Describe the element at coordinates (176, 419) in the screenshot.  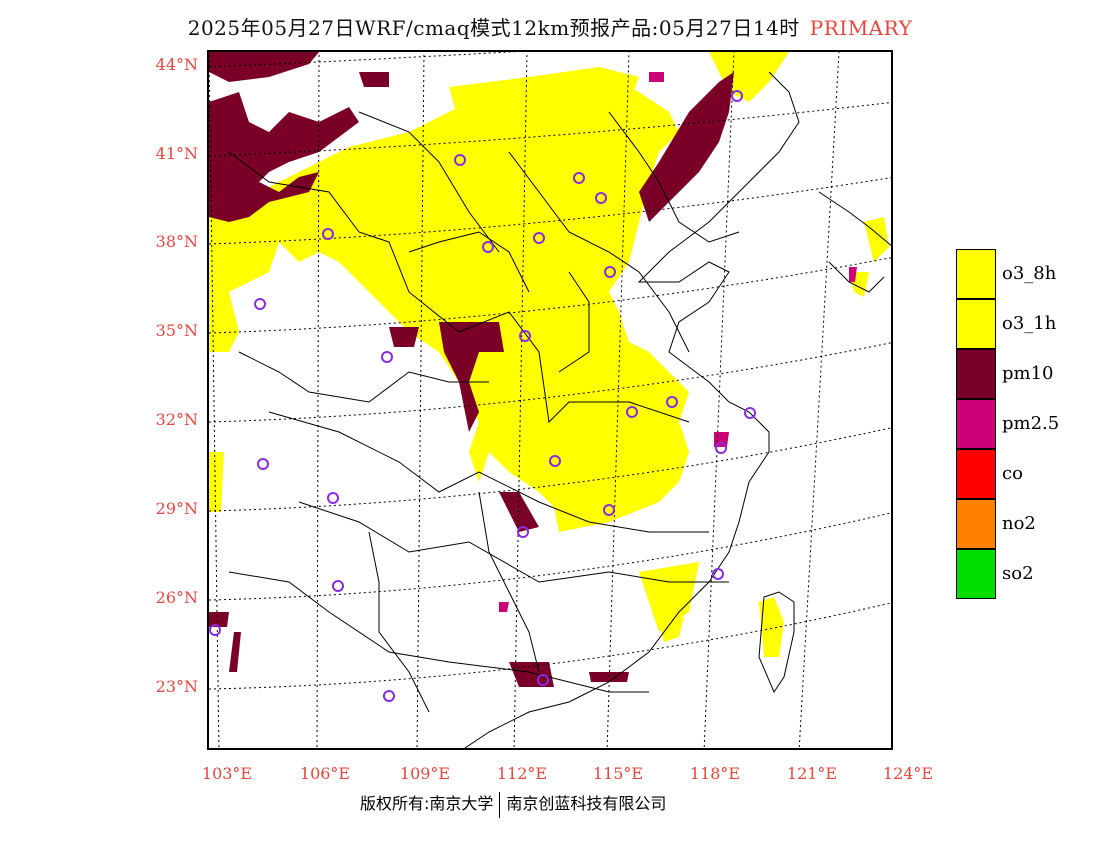
I see `lat-label: 32°N` at that location.